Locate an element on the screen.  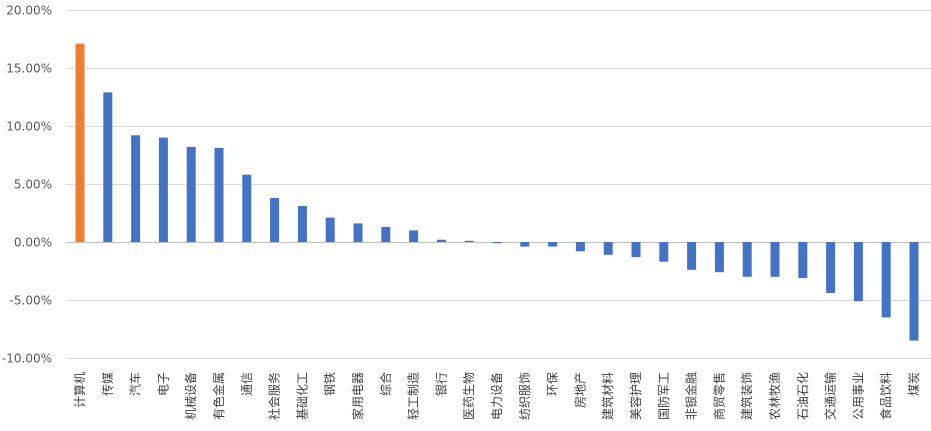
category-label: 基础化工 is located at coordinates (302, 396).